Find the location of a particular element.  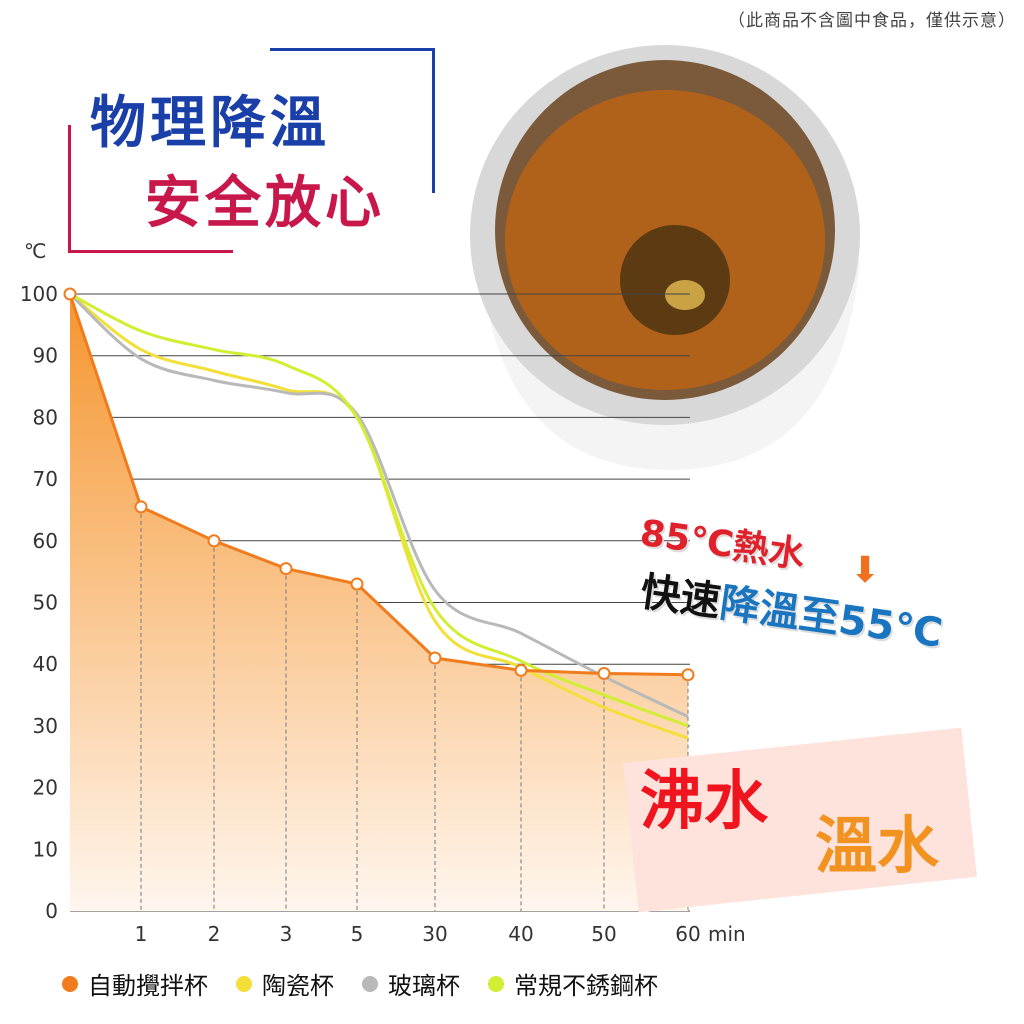

legend-item: 常規不銹鋼杯 is located at coordinates (573, 983).